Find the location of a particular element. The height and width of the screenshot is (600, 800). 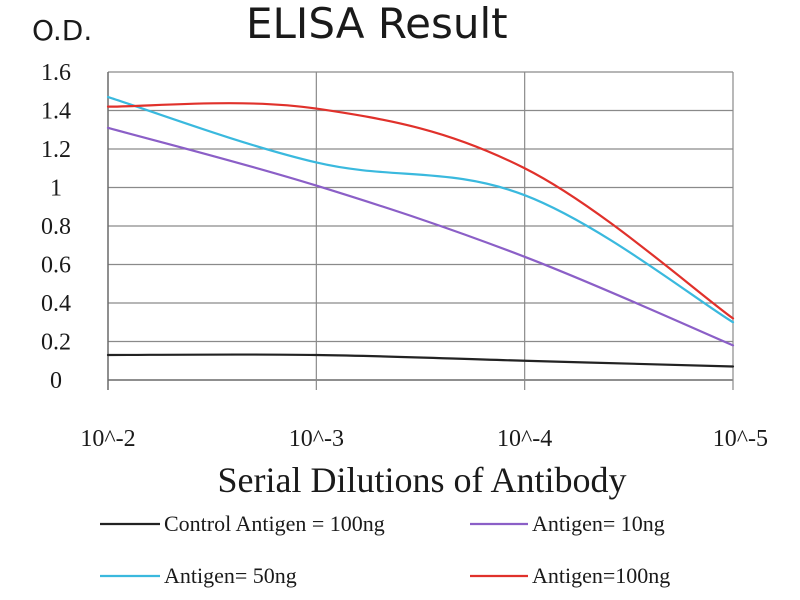

y-tick-label: 1 is located at coordinates (56, 189).